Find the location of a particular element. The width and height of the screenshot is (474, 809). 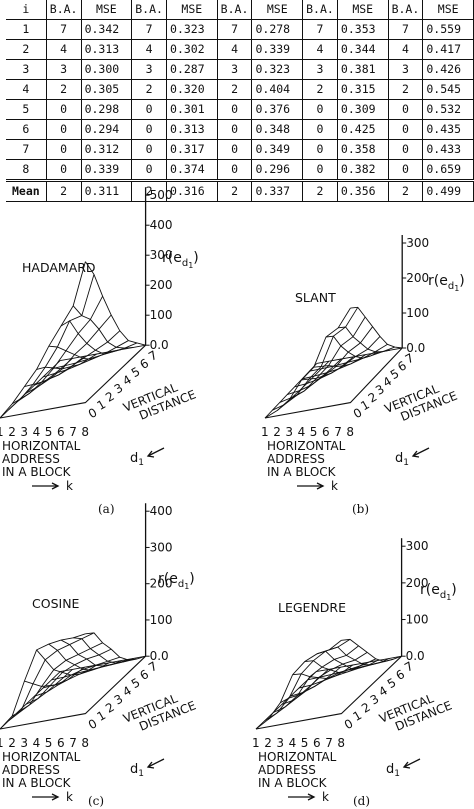

table-header-cell: B.A. is located at coordinates (234, 10).